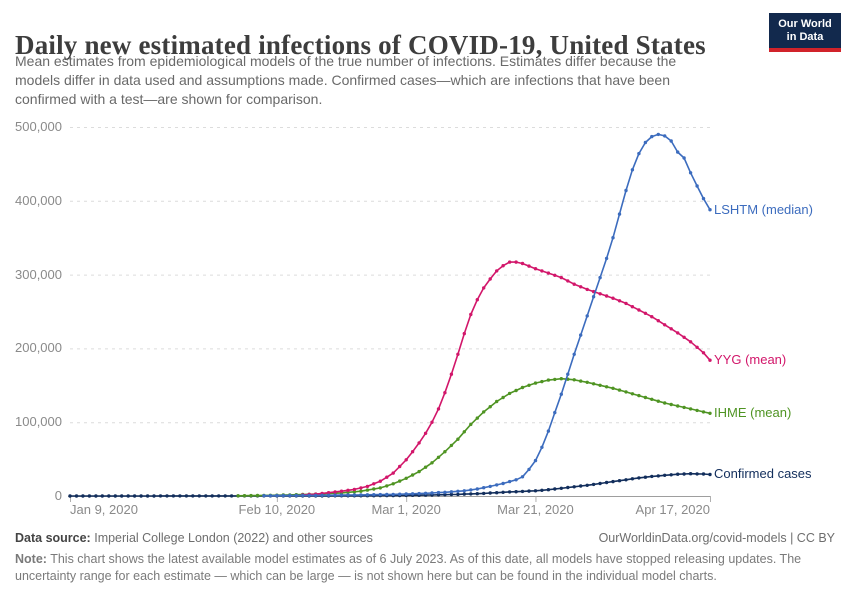 The image size is (850, 600). What do you see at coordinates (38, 348) in the screenshot?
I see `y-tick-label: 200,000` at bounding box center [38, 348].